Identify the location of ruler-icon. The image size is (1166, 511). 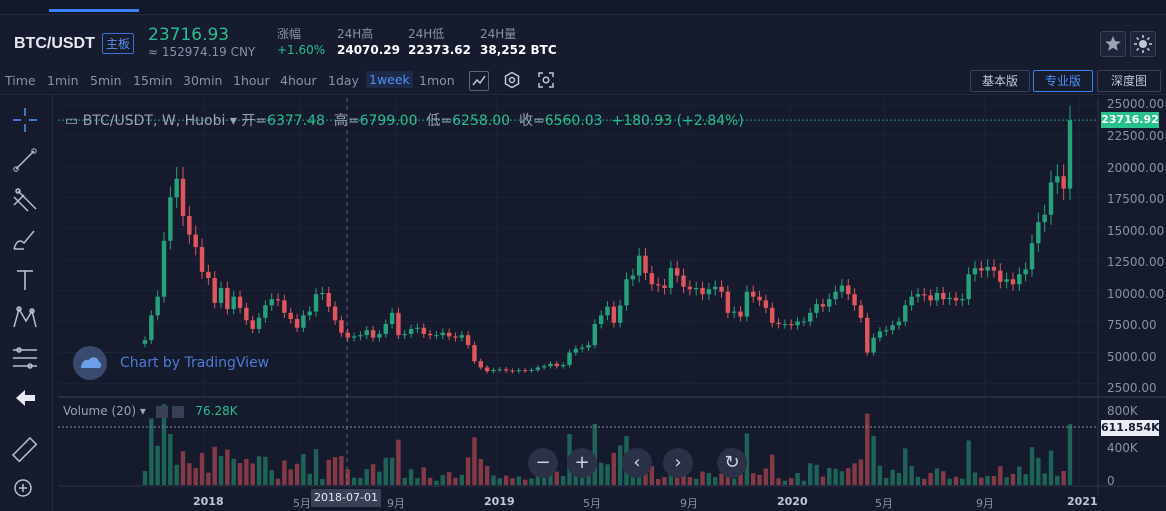
(25, 450).